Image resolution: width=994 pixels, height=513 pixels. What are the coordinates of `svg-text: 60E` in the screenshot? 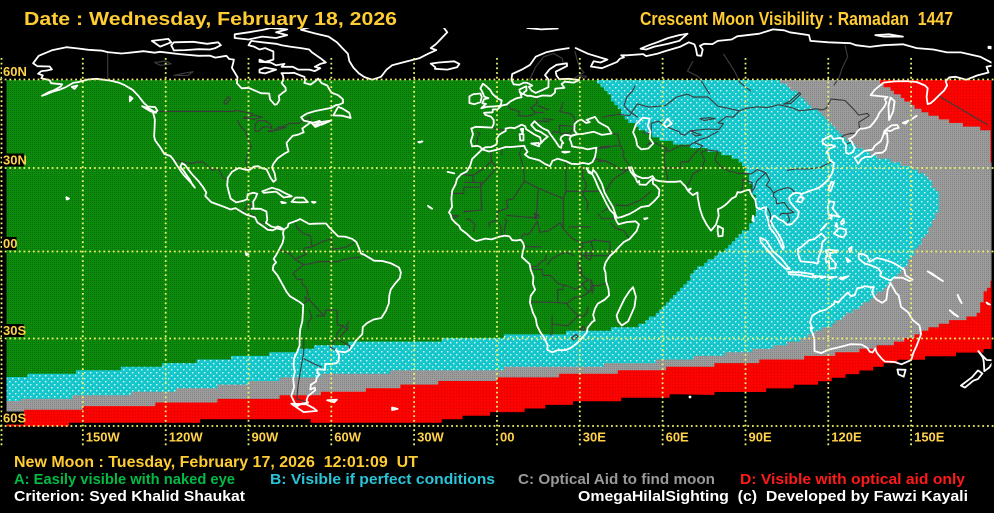 It's located at (677, 437).